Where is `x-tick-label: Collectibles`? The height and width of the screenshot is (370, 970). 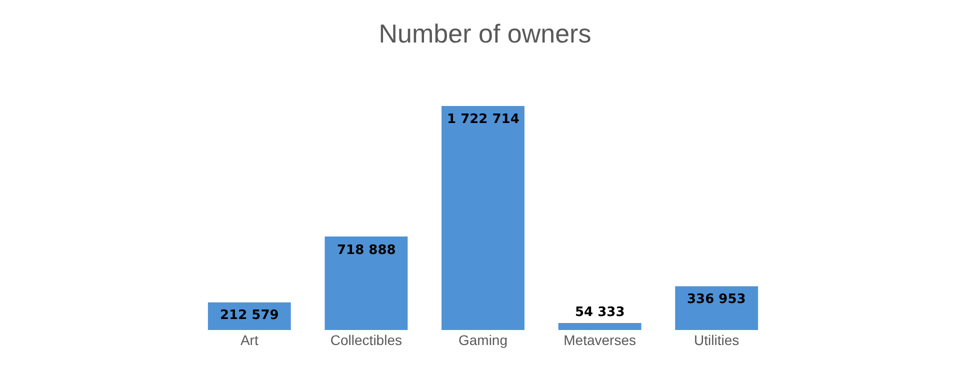
x-tick-label: Collectibles is located at coordinates (366, 340).